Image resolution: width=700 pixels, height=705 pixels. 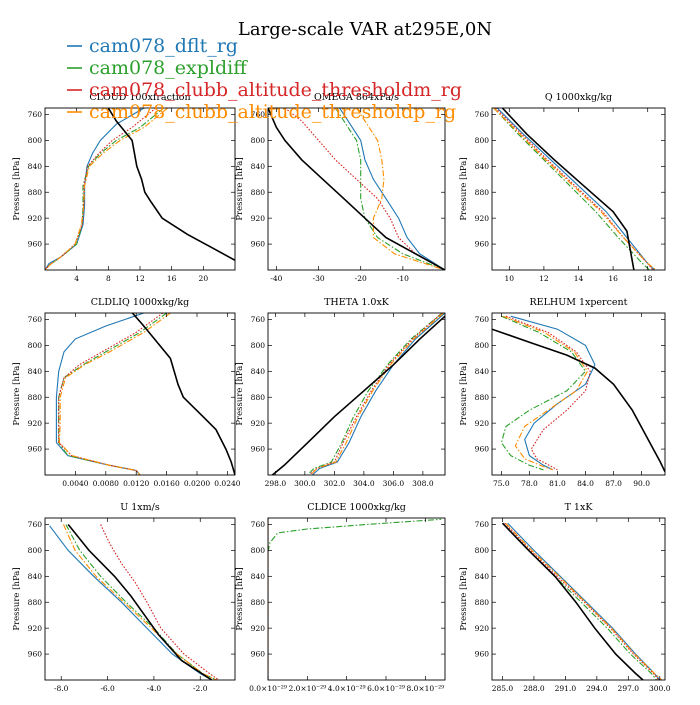 I want to click on x-tick-label: 288.0, so click(x=534, y=688).